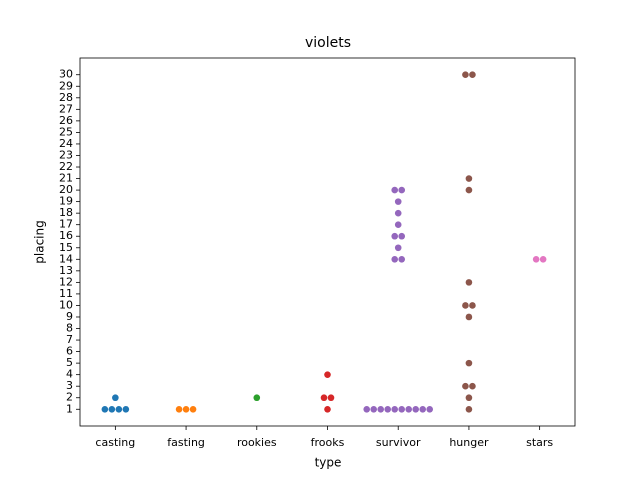 The image size is (640, 480). What do you see at coordinates (469, 442) in the screenshot?
I see `x-tick-label: hunger` at bounding box center [469, 442].